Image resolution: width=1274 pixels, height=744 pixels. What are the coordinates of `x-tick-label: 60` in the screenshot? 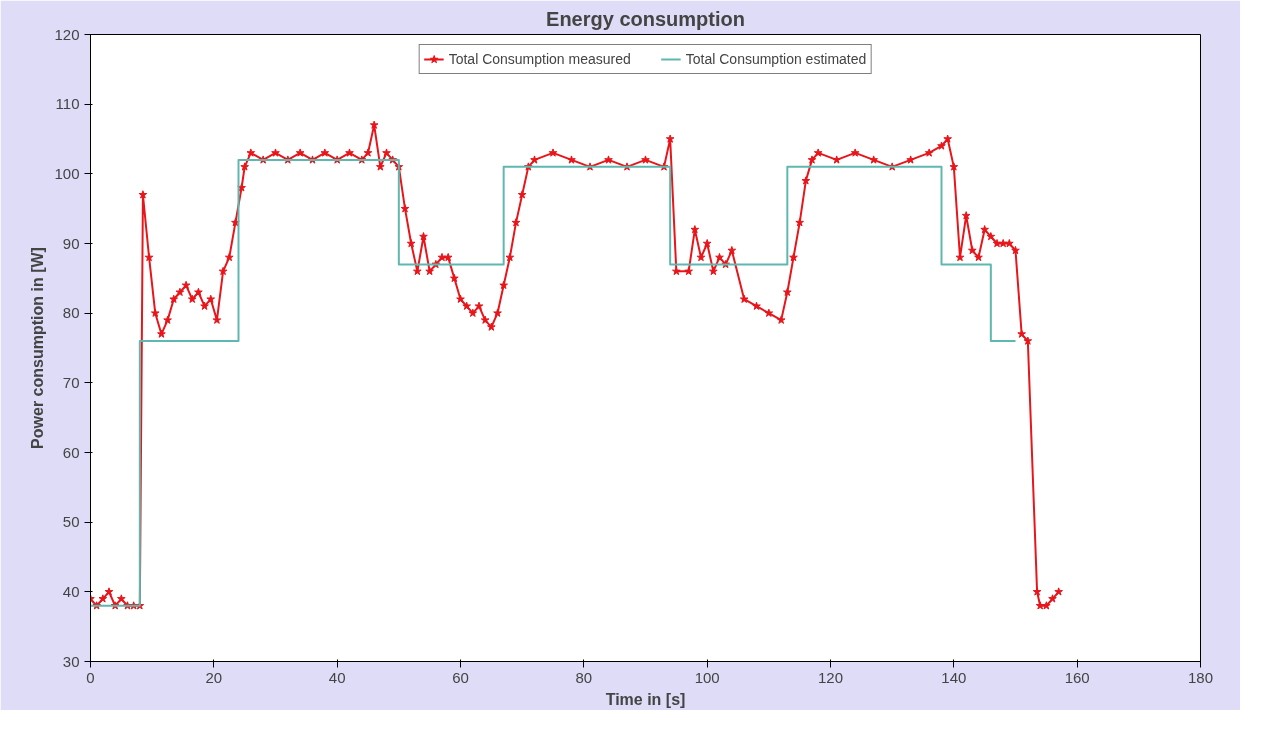 It's located at (460, 677).